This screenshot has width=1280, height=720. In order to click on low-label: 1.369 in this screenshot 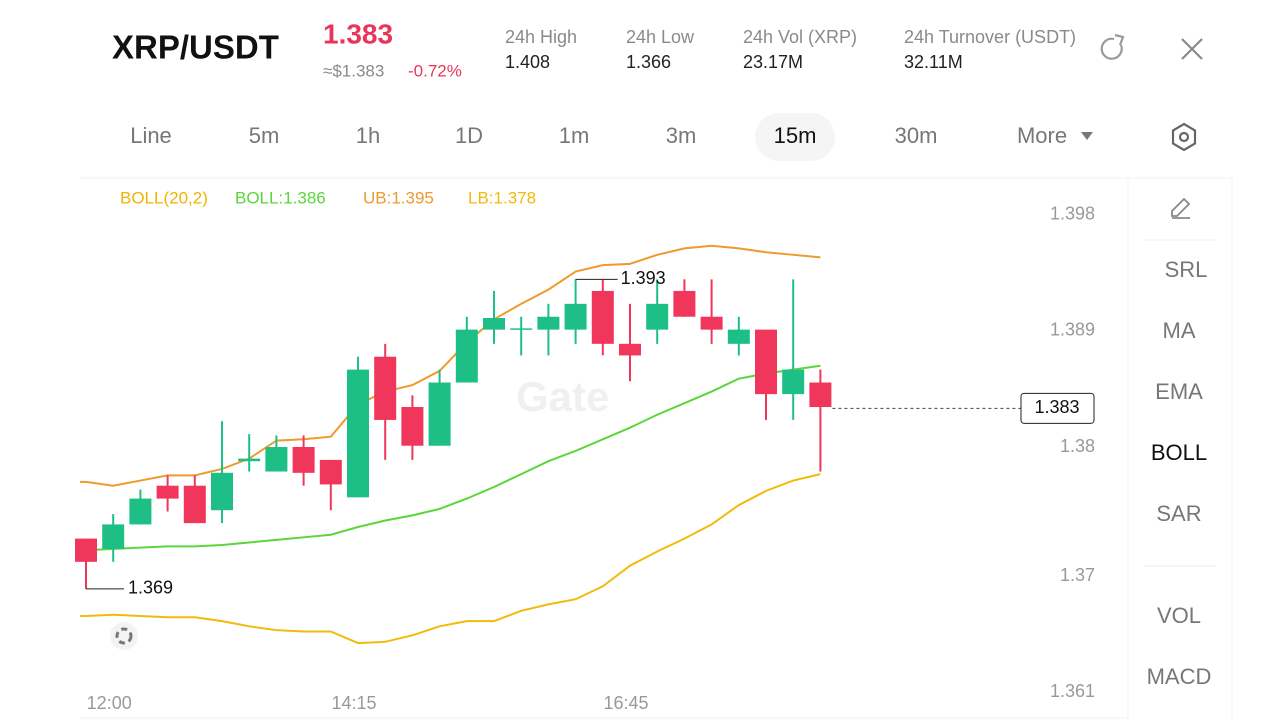, I will do `click(150, 588)`.